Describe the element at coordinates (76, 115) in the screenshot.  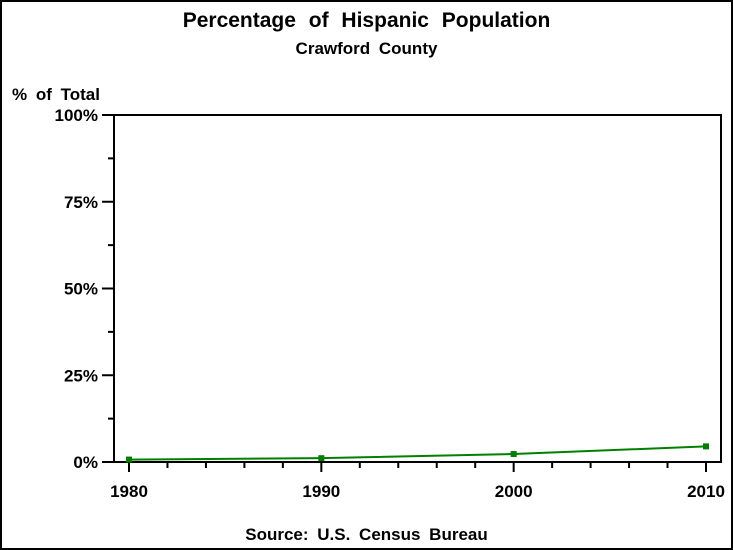
I see `y-tick-label: 100%` at that location.